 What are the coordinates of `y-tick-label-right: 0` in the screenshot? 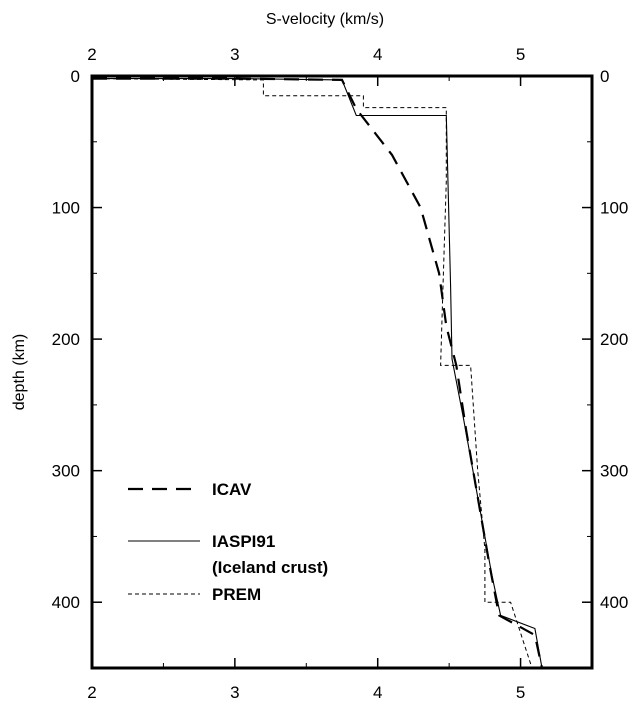 It's located at (604, 76).